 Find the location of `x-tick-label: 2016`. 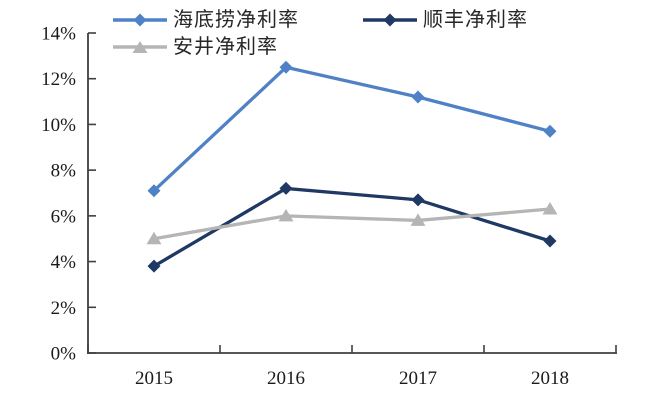

x-tick-label: 2016 is located at coordinates (286, 378).